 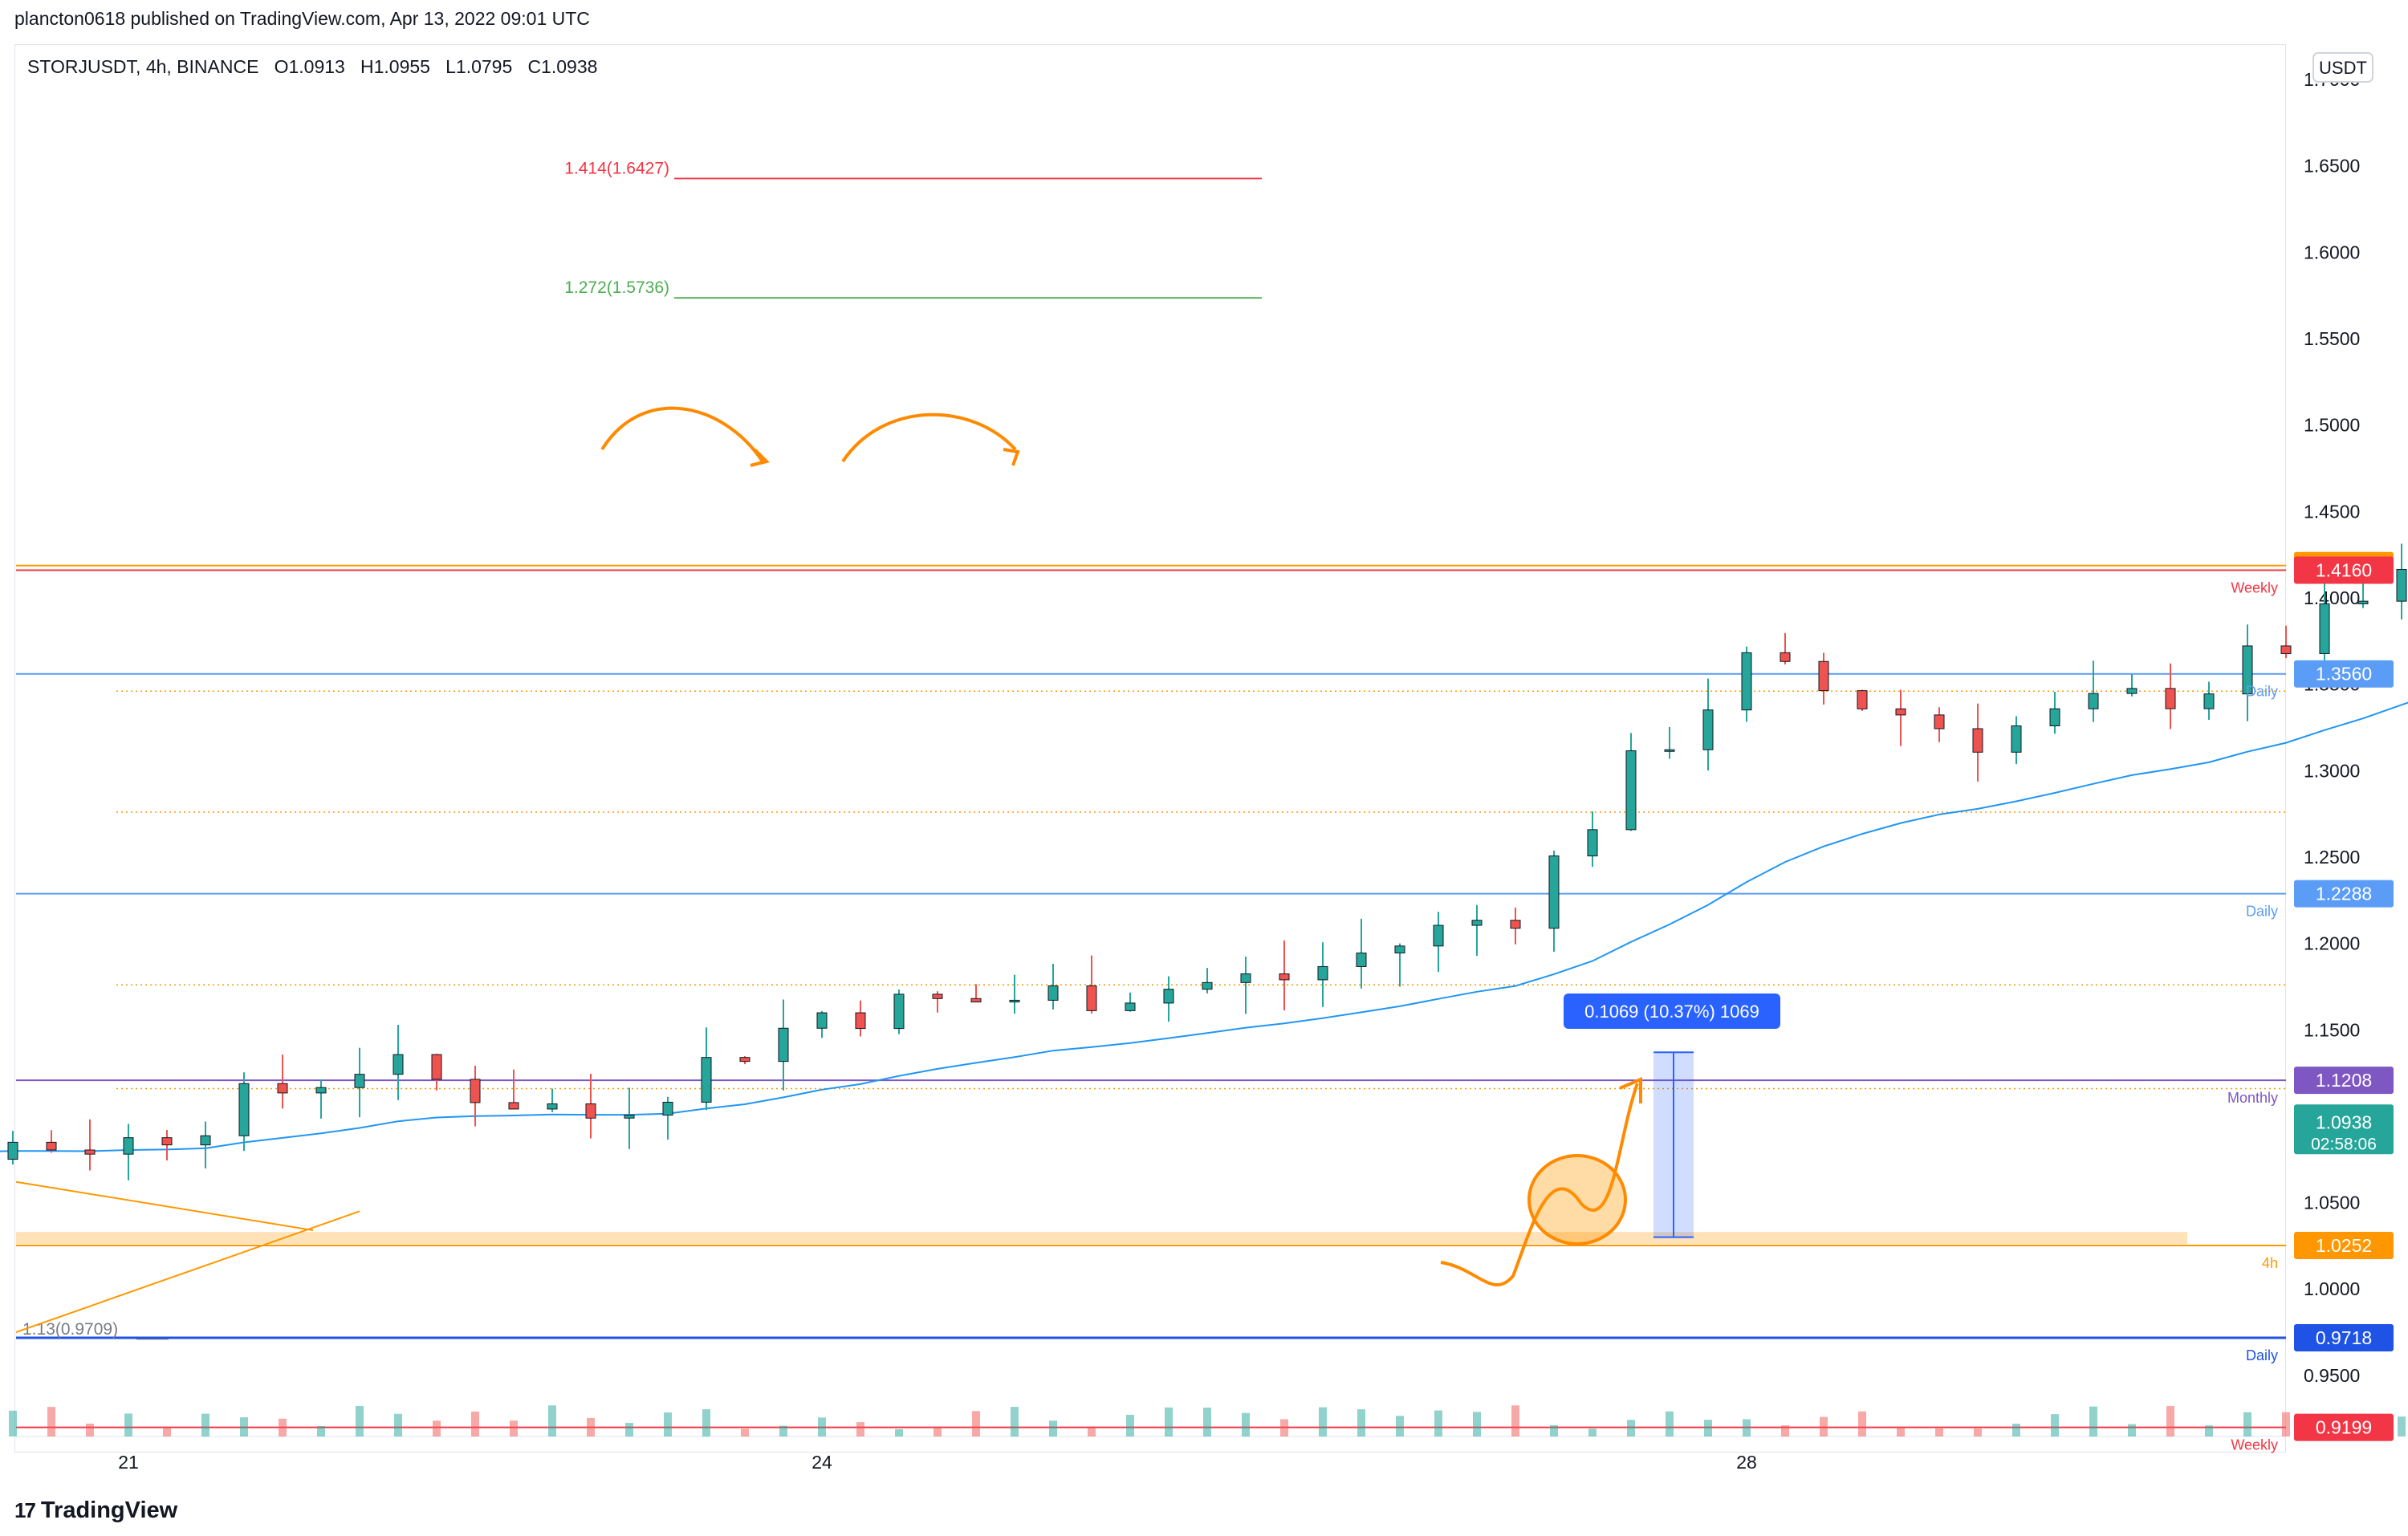 I want to click on currency-badge, so click(x=2342, y=67).